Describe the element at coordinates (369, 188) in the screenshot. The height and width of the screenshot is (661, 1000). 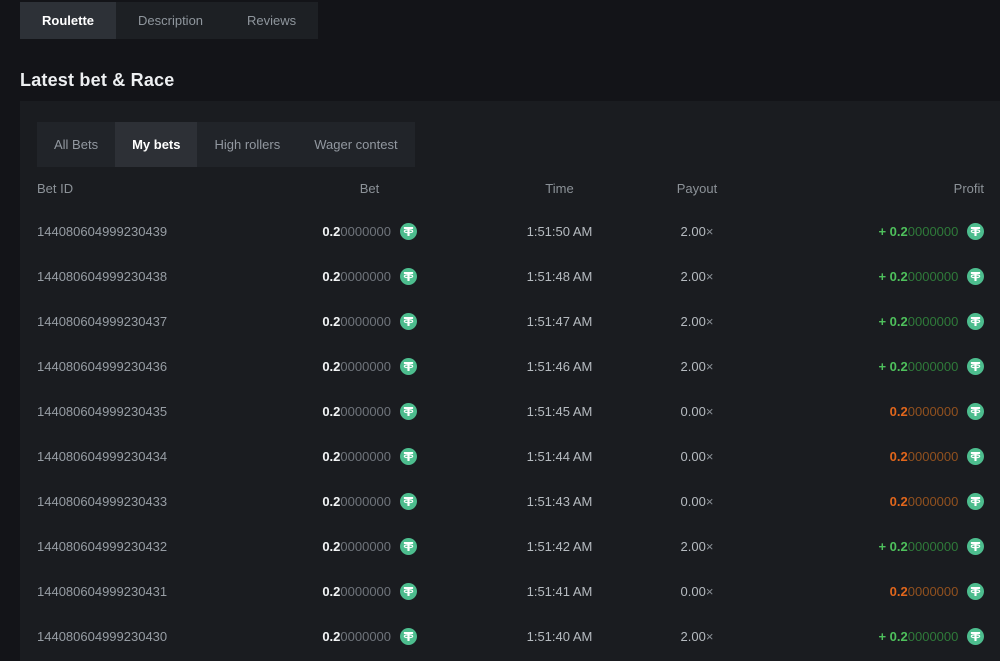
I see `header-bet: Bet` at that location.